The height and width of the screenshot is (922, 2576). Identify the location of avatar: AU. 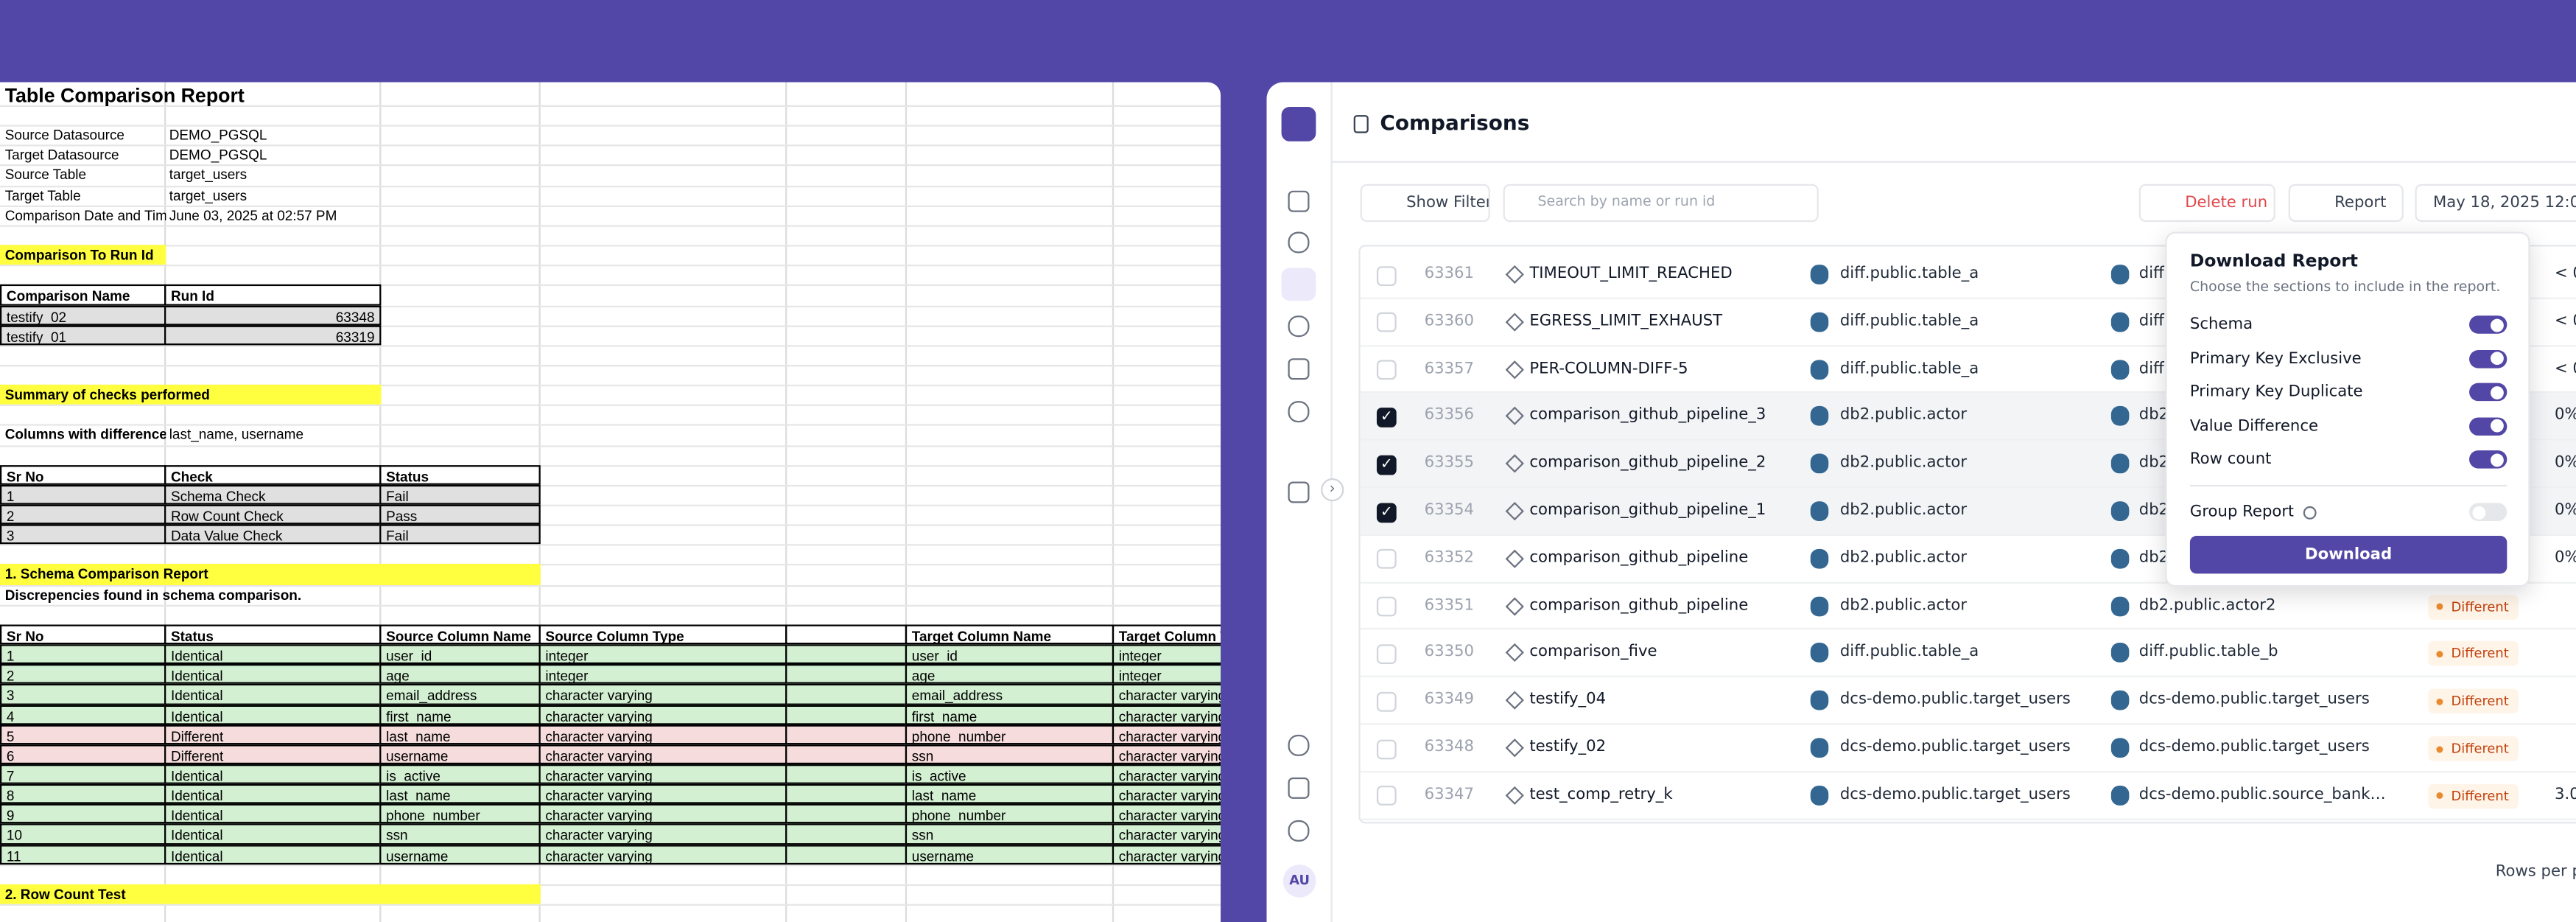
(1299, 882).